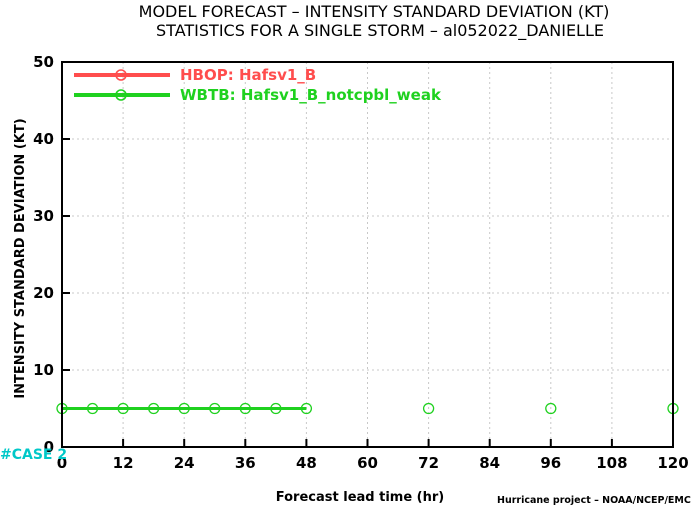  Describe the element at coordinates (367, 463) in the screenshot. I see `x-tick-label: 60` at that location.